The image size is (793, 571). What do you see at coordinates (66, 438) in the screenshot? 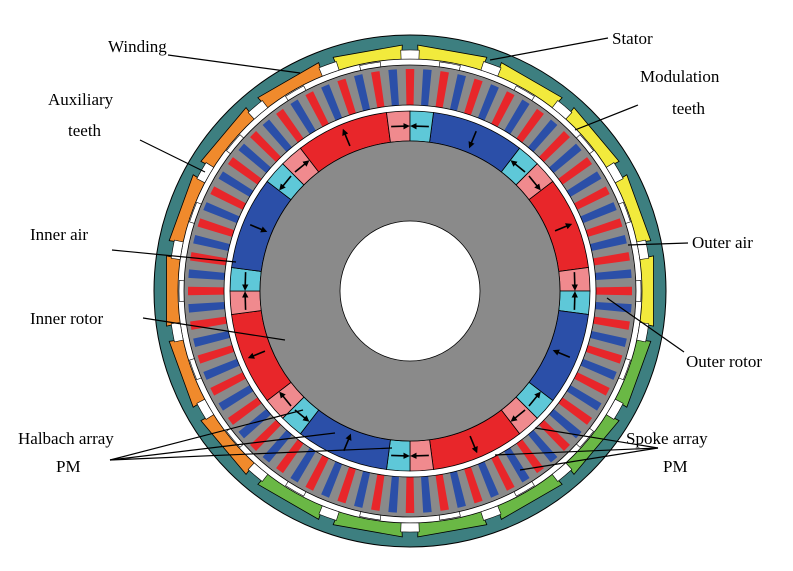
I see `label: Halbach array` at bounding box center [66, 438].